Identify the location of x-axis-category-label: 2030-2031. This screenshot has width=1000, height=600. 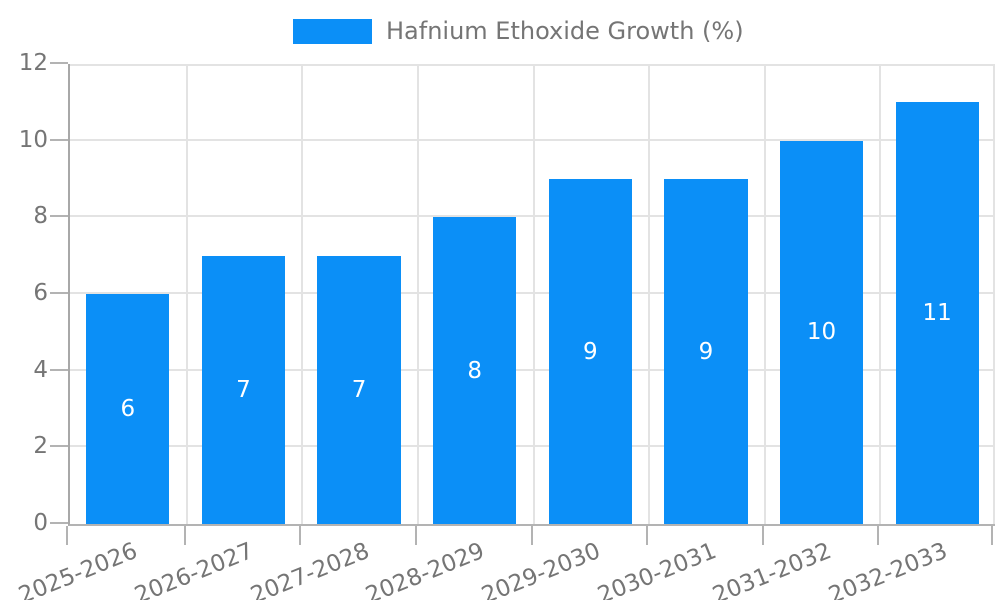
(656, 569).